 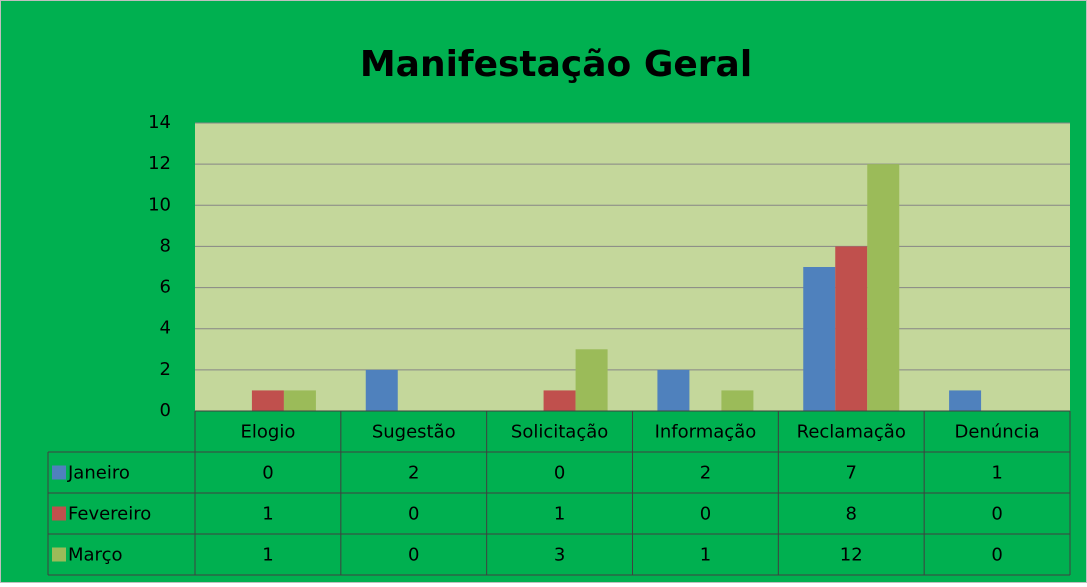 I want to click on x-tick-label: Reclamação, so click(x=851, y=432).